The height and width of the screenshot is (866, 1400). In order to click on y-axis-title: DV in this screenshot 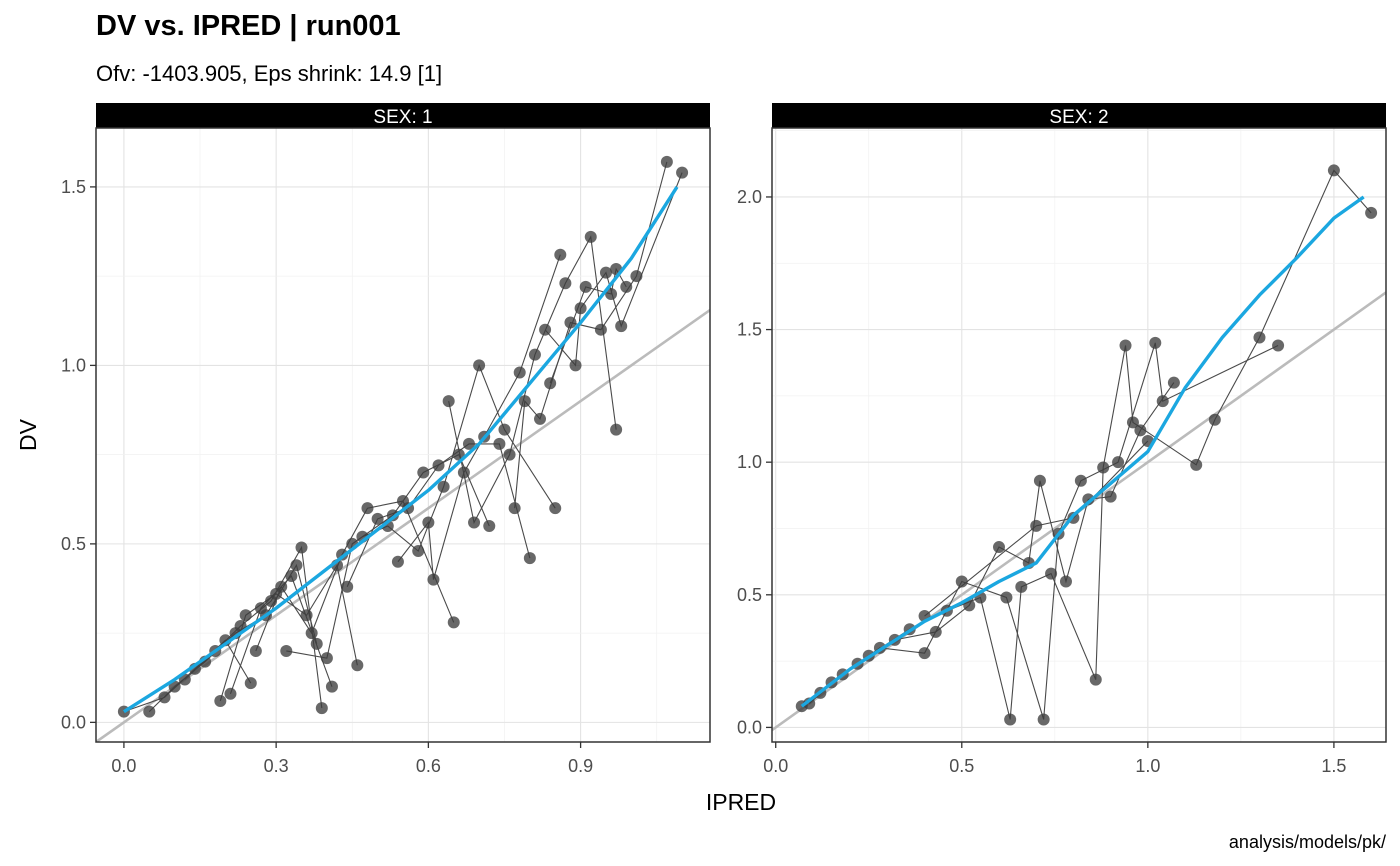, I will do `click(28, 434)`.